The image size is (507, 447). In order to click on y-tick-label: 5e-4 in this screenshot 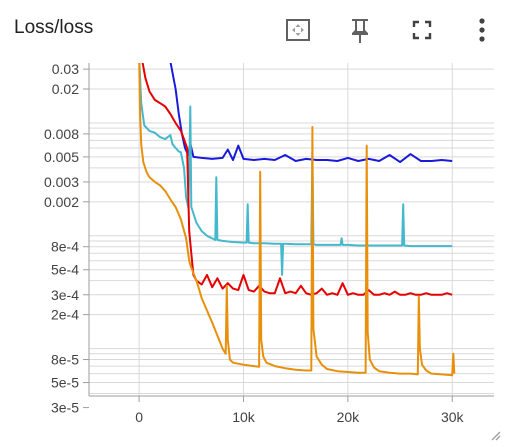, I will do `click(65, 270)`.